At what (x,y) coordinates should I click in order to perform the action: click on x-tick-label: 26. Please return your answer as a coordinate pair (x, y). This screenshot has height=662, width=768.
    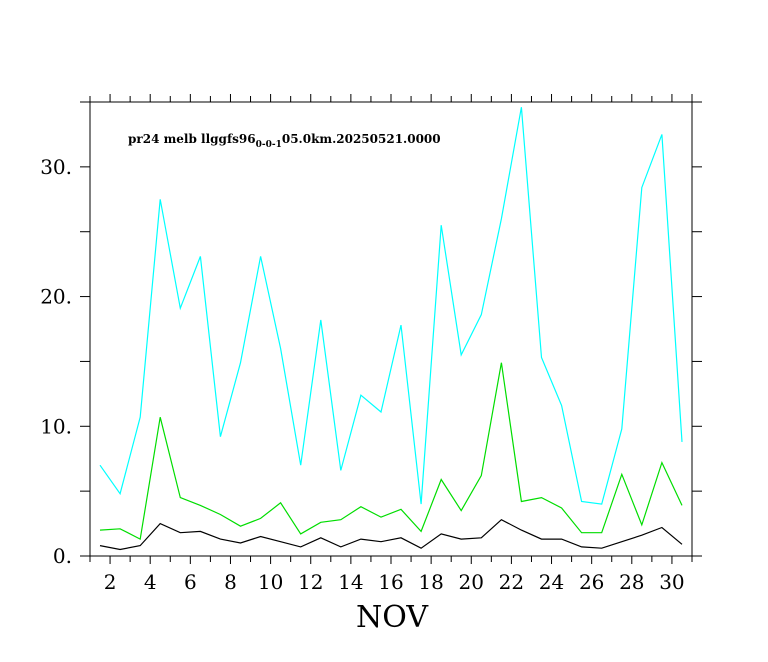
    Looking at the image, I should click on (591, 582).